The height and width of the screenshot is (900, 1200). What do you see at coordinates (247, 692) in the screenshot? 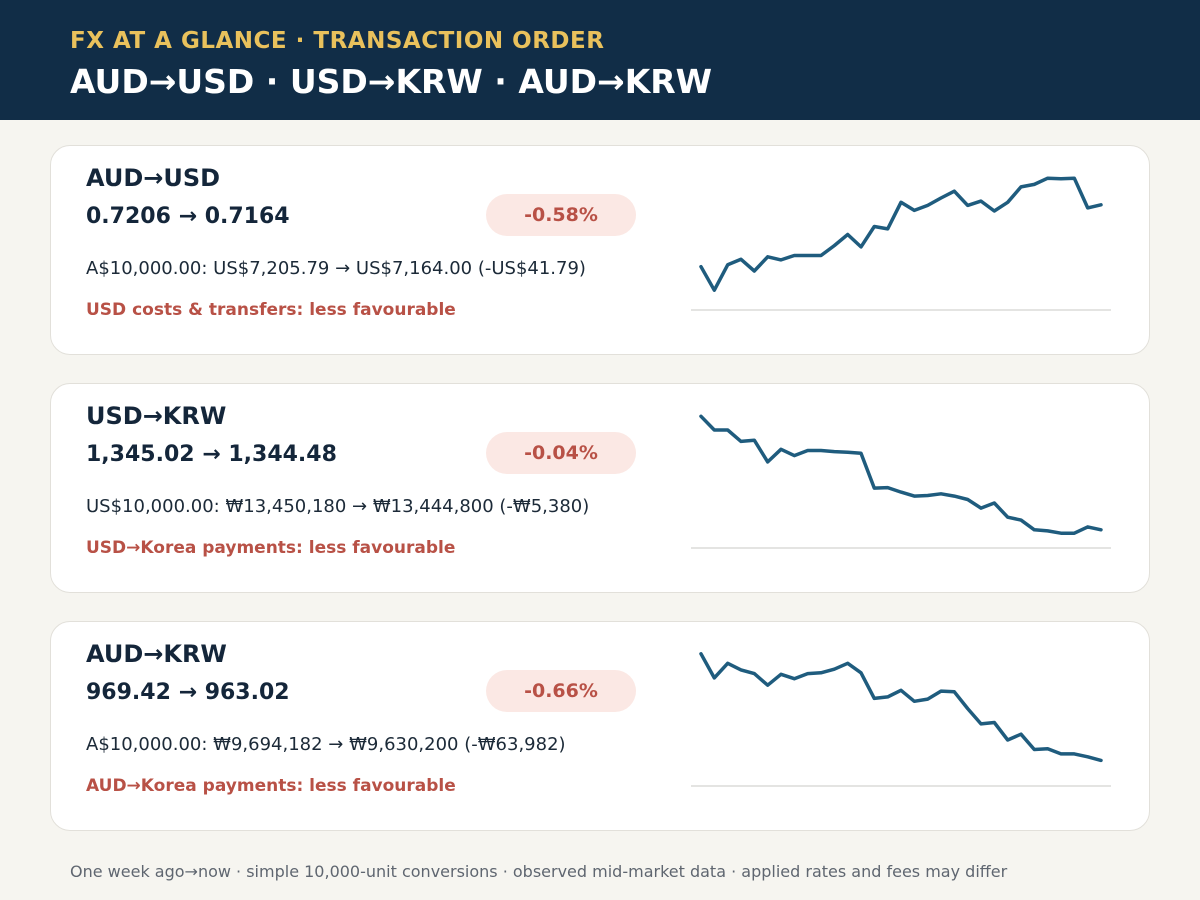
I see `to-rate: 963.02` at bounding box center [247, 692].